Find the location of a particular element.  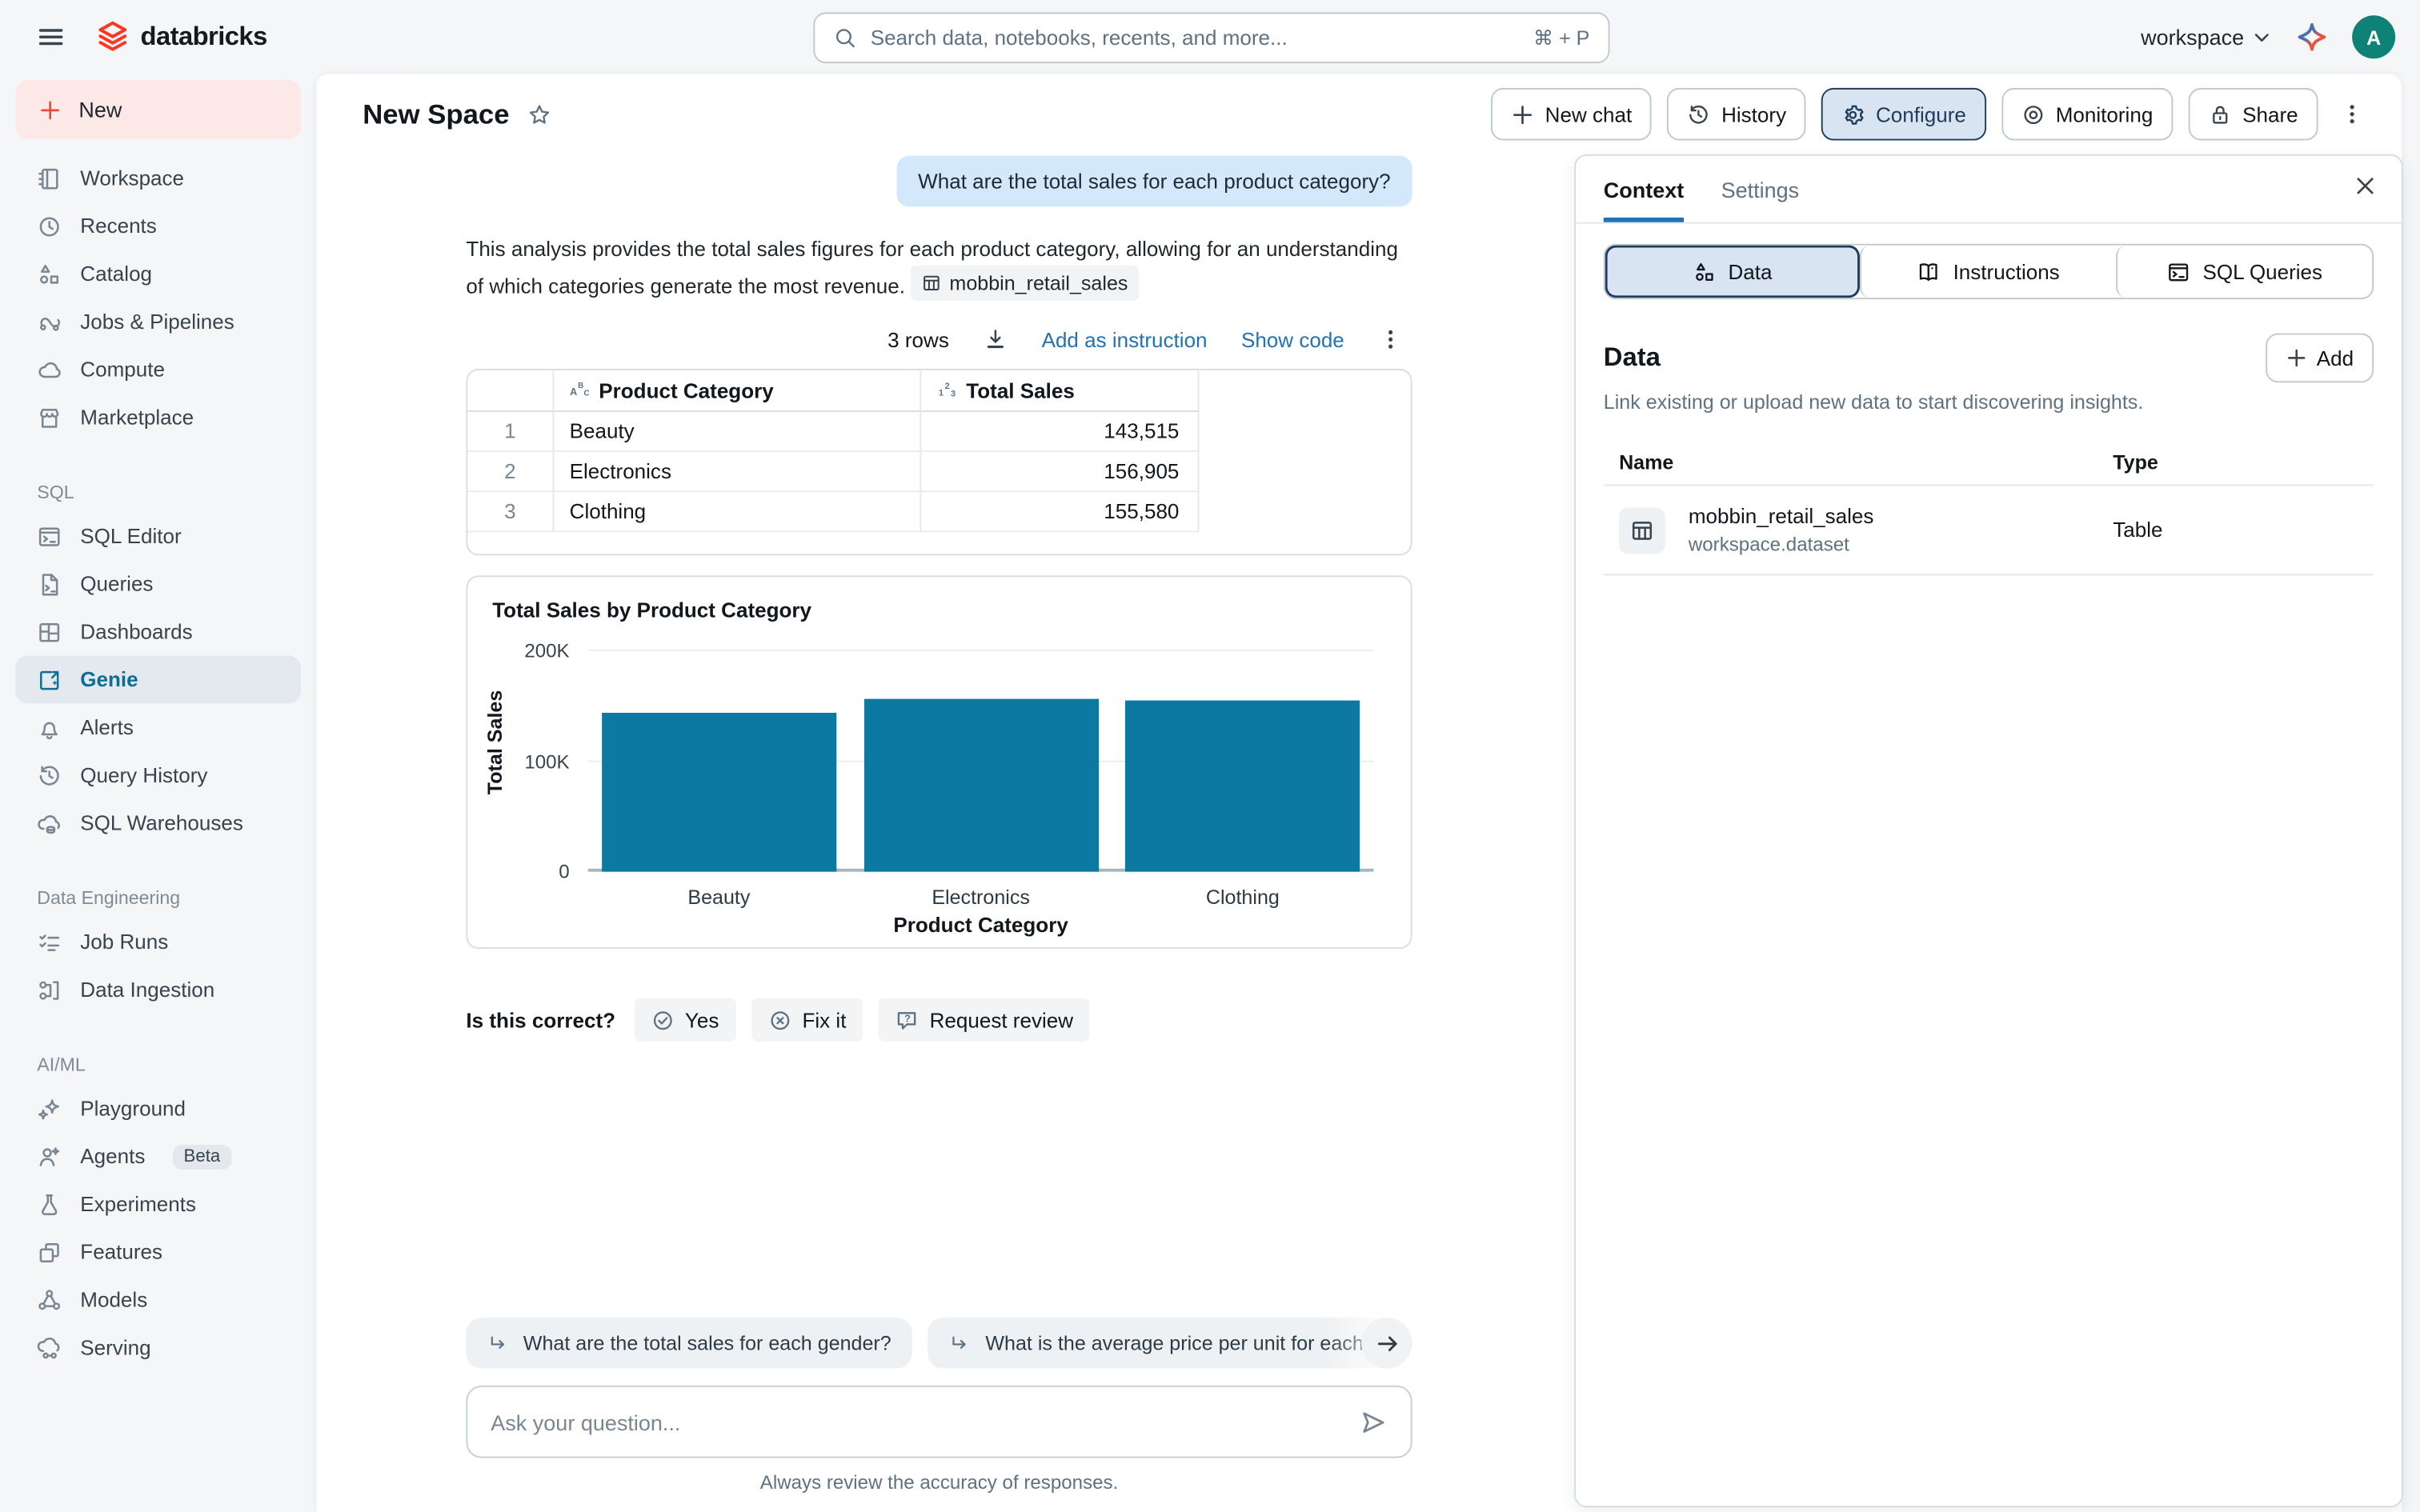

question-input is located at coordinates (917, 1421).